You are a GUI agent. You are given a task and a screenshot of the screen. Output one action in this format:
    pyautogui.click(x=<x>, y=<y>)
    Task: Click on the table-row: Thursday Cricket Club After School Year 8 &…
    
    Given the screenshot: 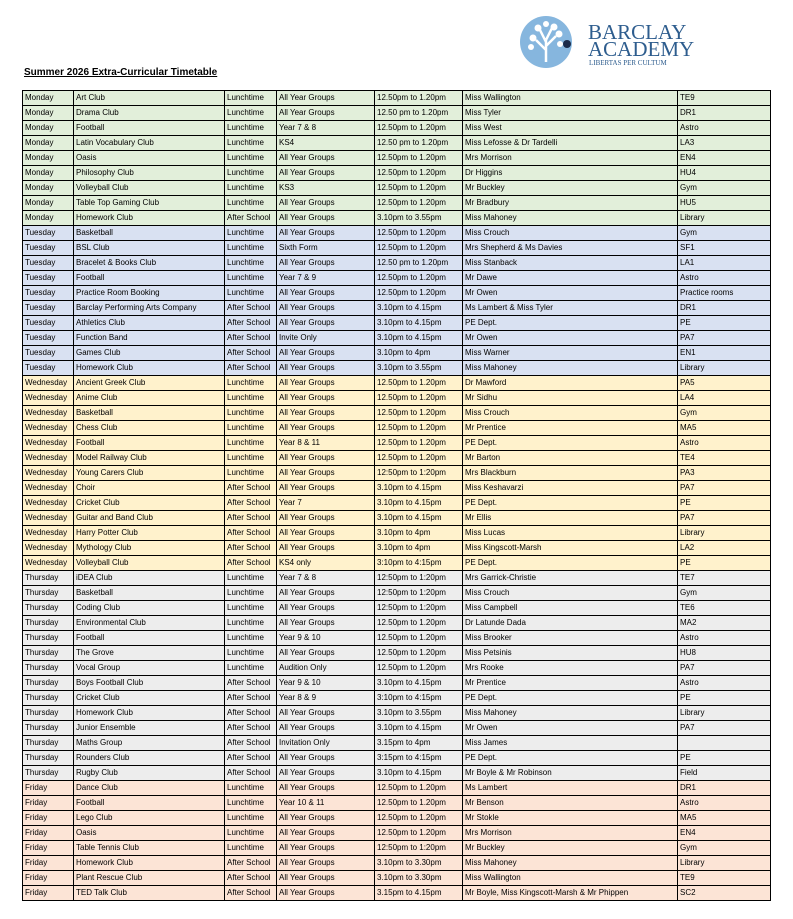 What is the action you would take?
    pyautogui.click(x=396, y=698)
    